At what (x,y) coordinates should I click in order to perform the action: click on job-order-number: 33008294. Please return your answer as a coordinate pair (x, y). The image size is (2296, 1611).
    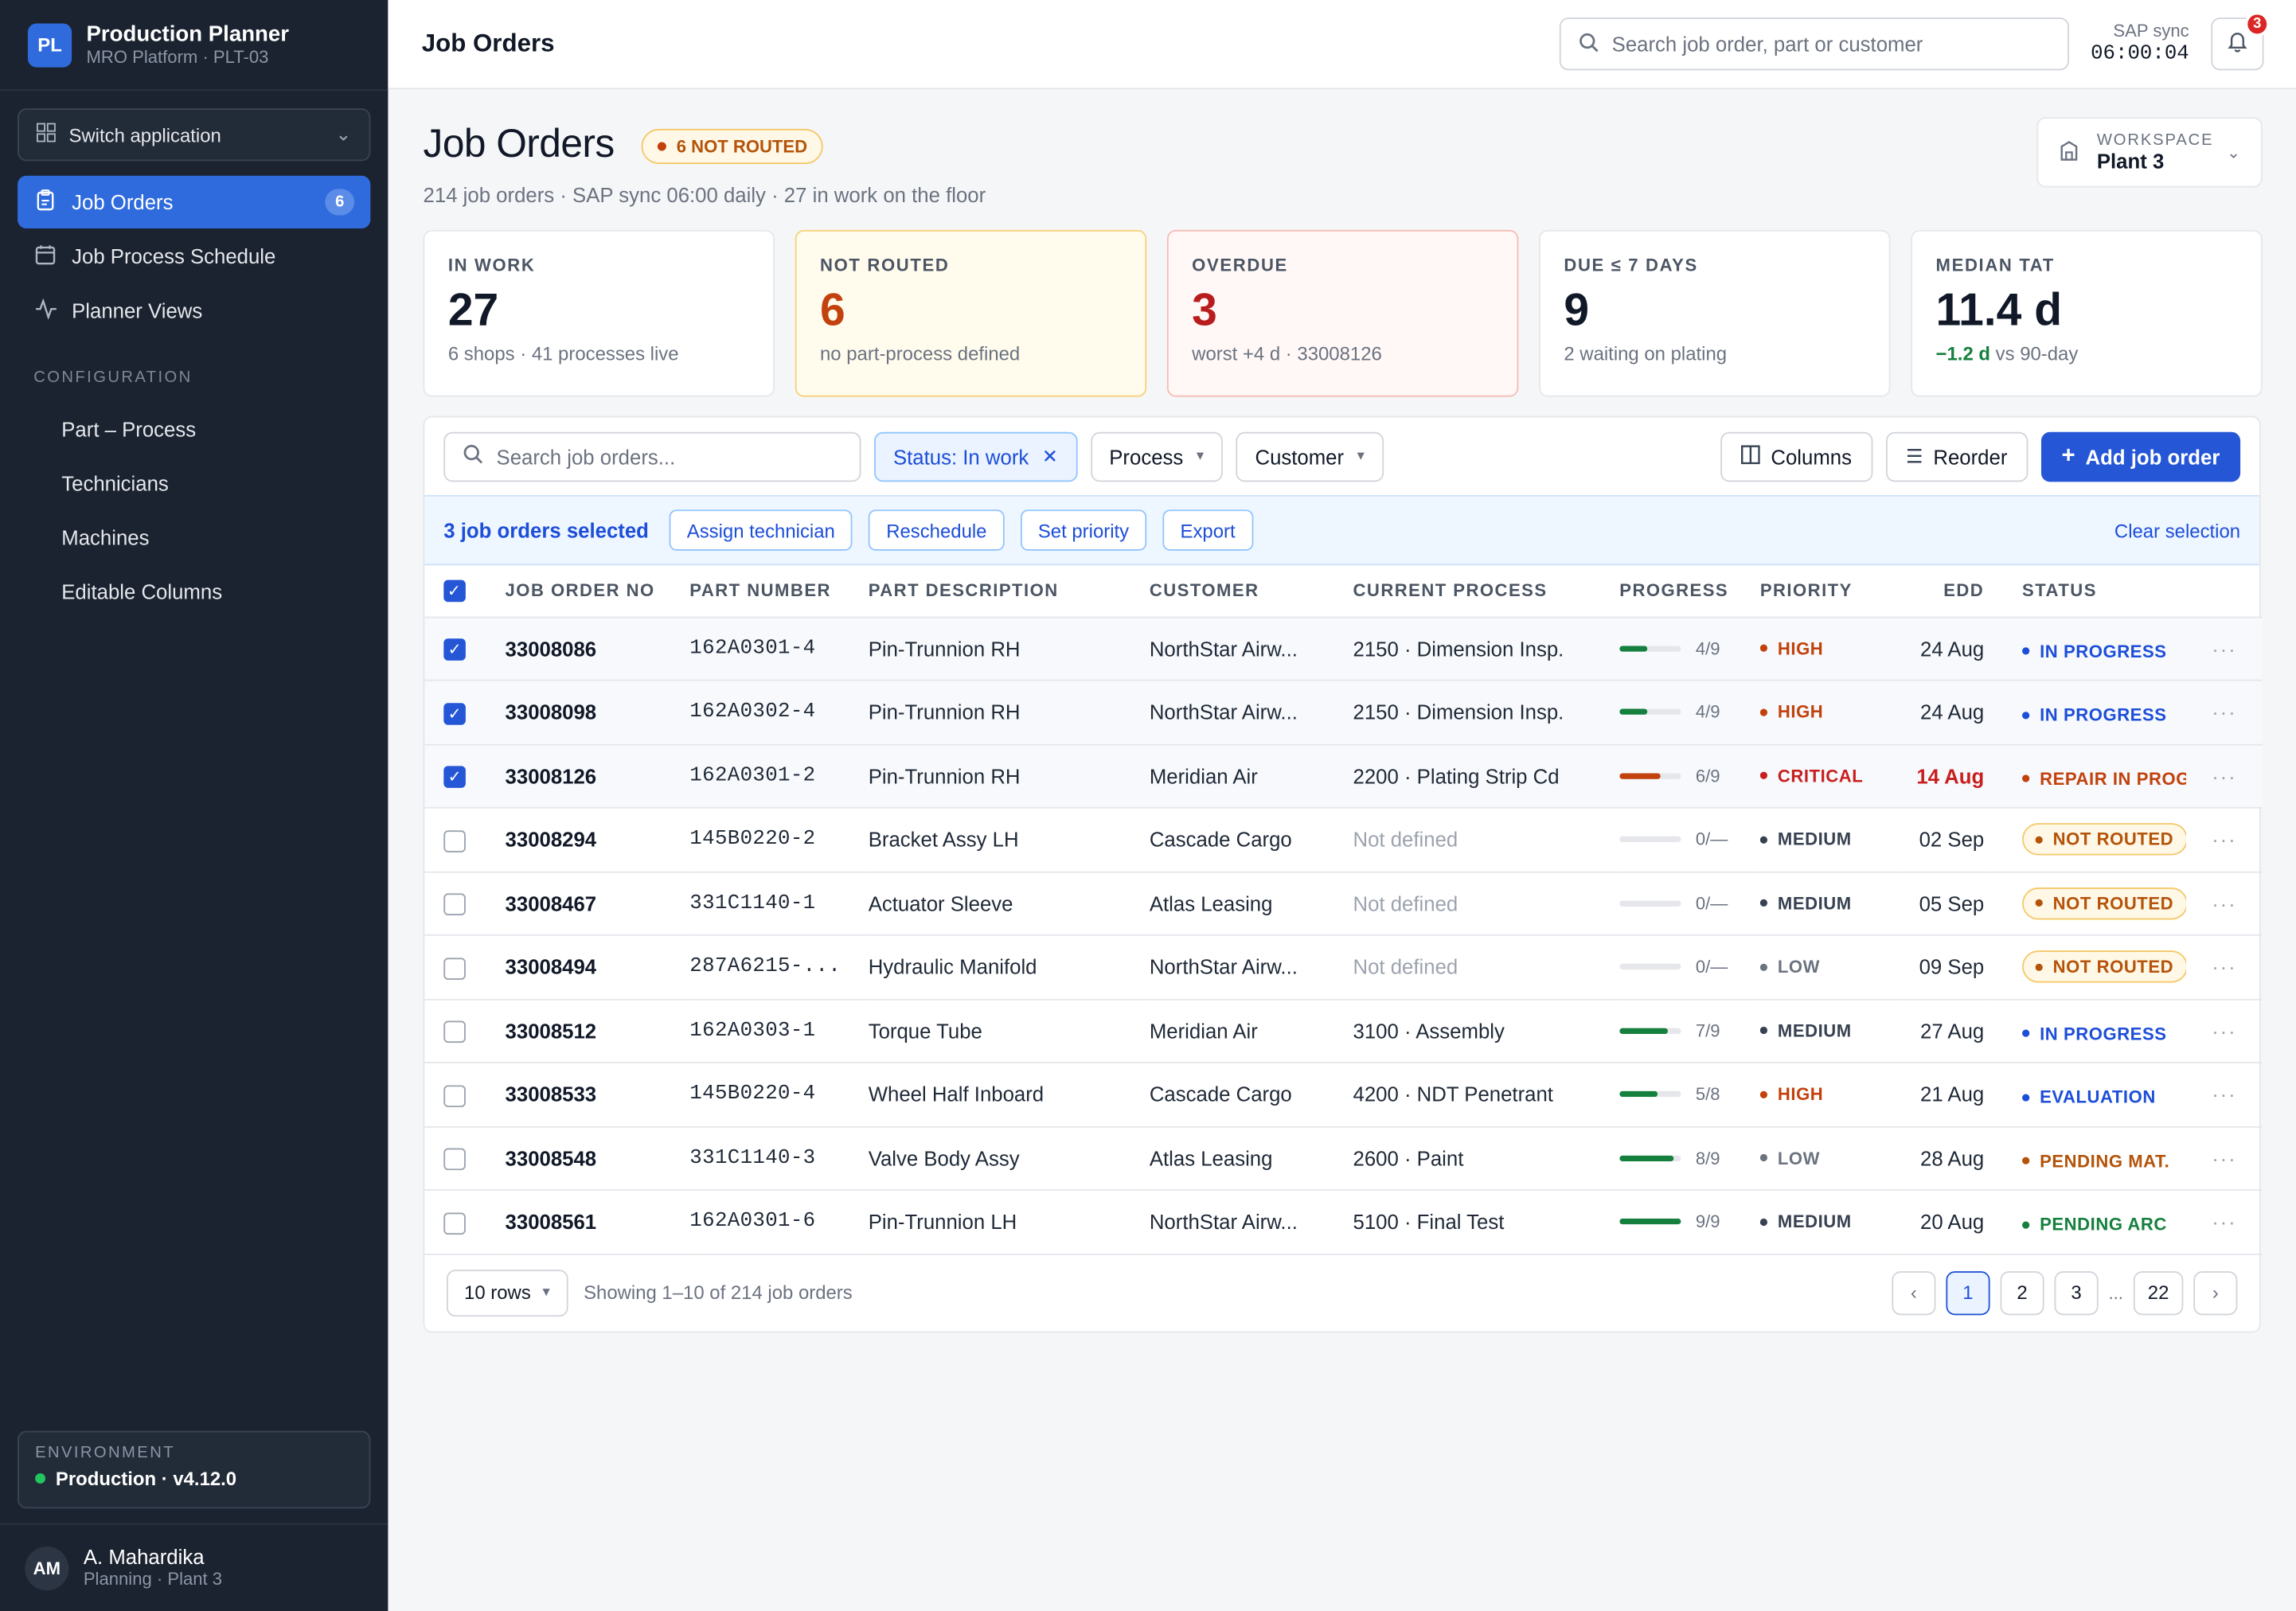
    Looking at the image, I should click on (597, 839).